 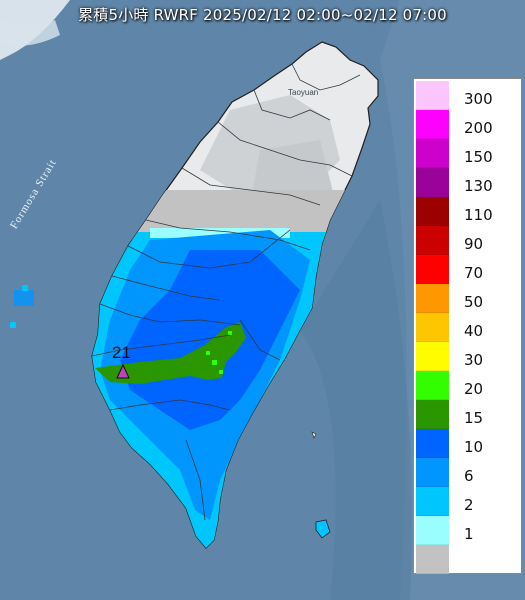 What do you see at coordinates (478, 157) in the screenshot?
I see `legend-label: 150` at bounding box center [478, 157].